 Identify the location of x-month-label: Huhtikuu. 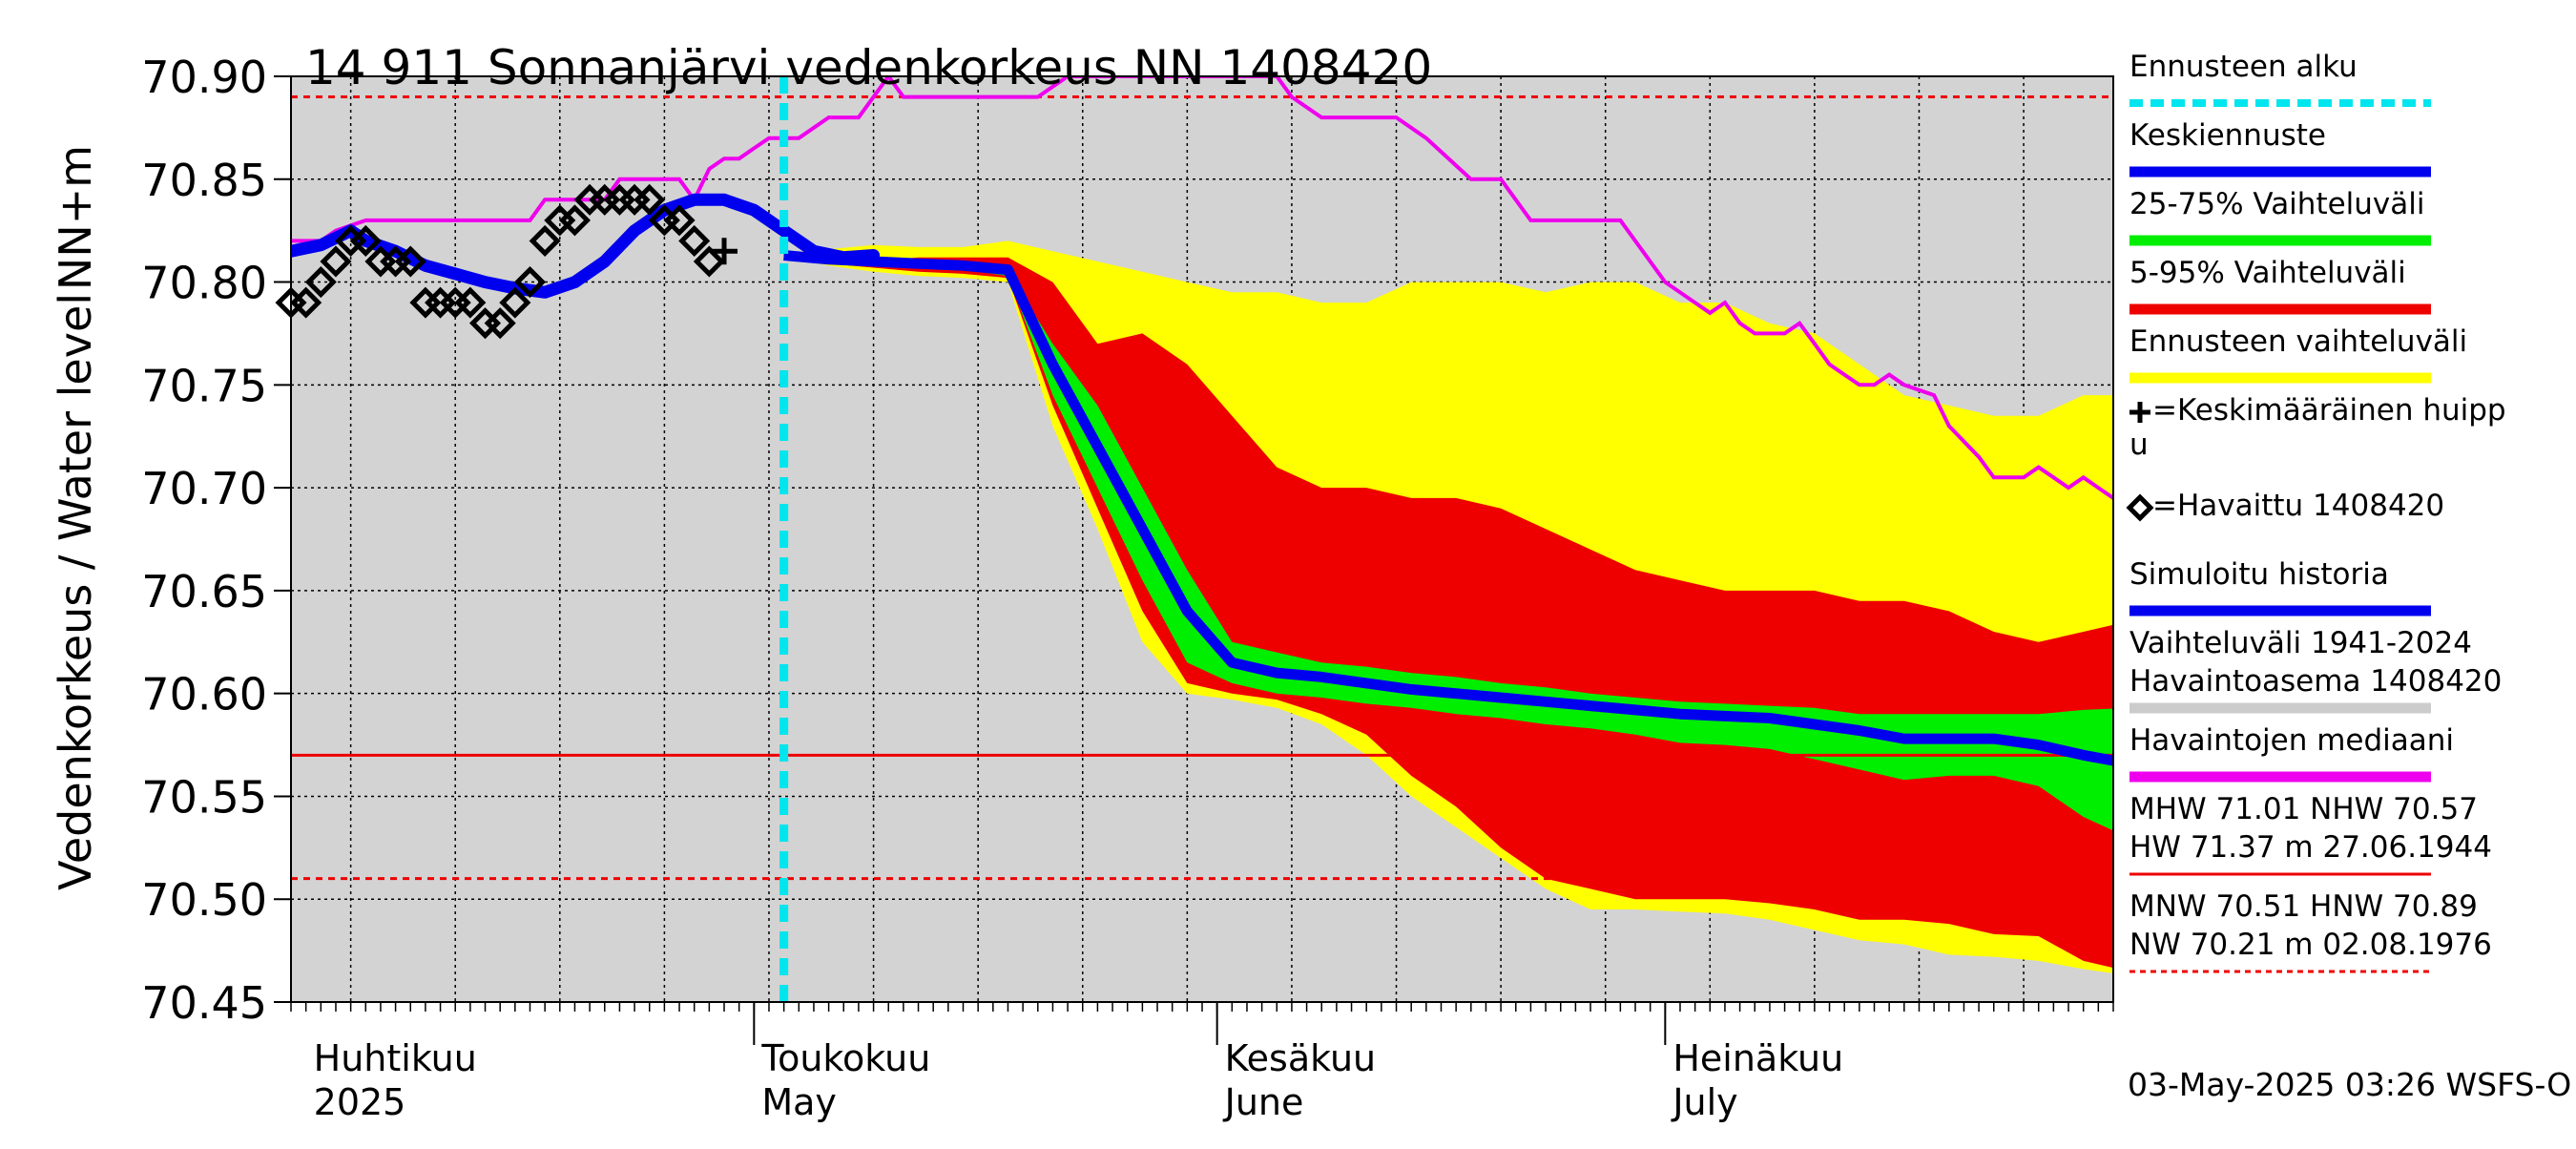
(395, 1058).